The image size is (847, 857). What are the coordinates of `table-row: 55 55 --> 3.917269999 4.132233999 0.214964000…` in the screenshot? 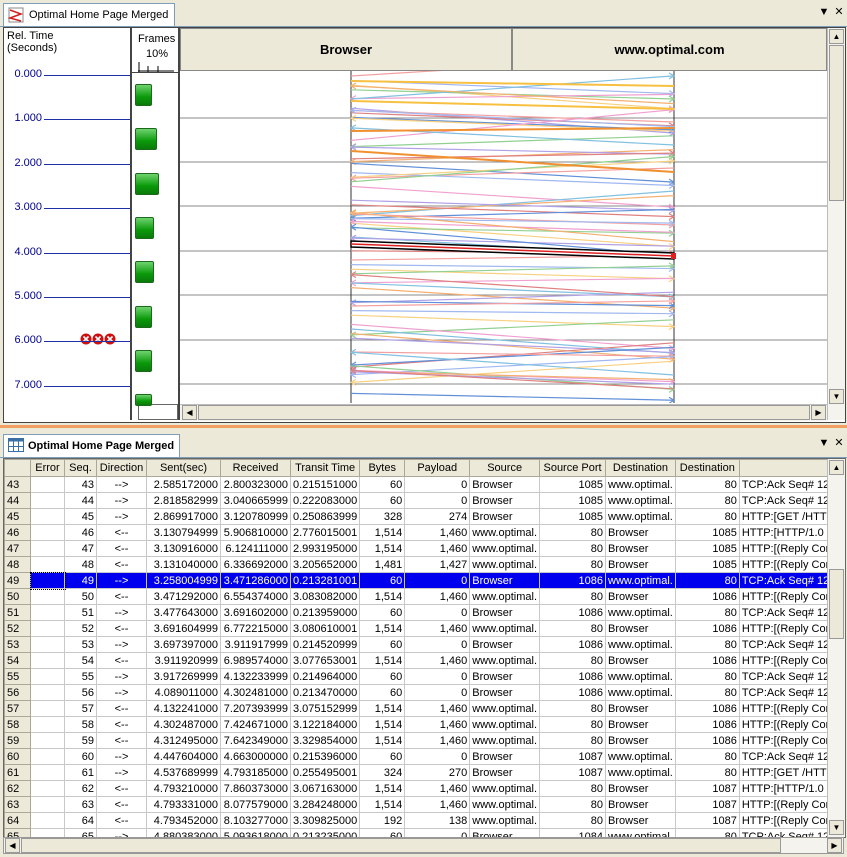 It's located at (421, 676).